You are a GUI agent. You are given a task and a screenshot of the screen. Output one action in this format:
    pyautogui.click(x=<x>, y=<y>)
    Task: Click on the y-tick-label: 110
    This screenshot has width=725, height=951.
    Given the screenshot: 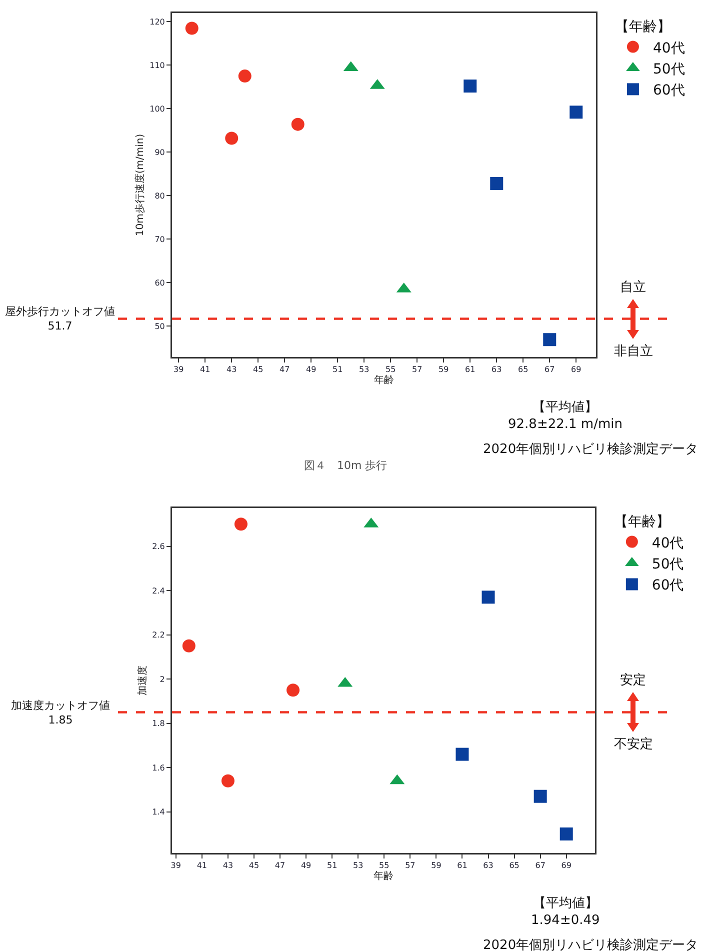 What is the action you would take?
    pyautogui.click(x=157, y=65)
    